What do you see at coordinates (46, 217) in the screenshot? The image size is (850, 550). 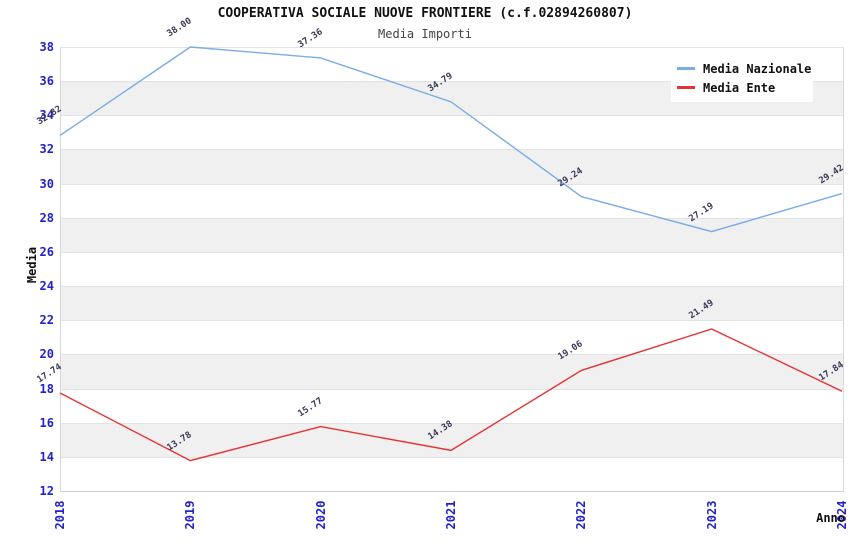 I see `y-tick-label: 28` at bounding box center [46, 217].